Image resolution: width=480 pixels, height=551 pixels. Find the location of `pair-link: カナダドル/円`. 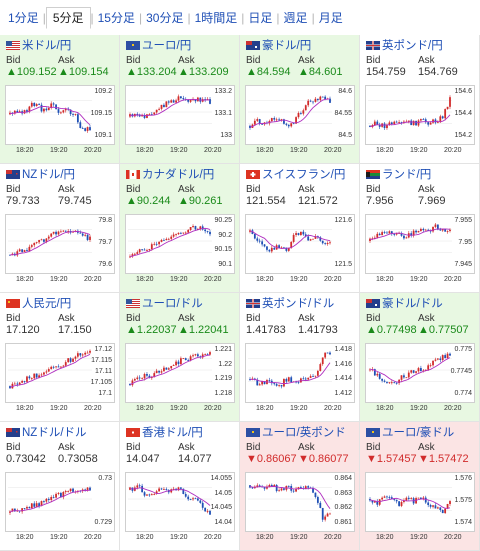

pair-link: カナダドル/円 is located at coordinates (170, 174).